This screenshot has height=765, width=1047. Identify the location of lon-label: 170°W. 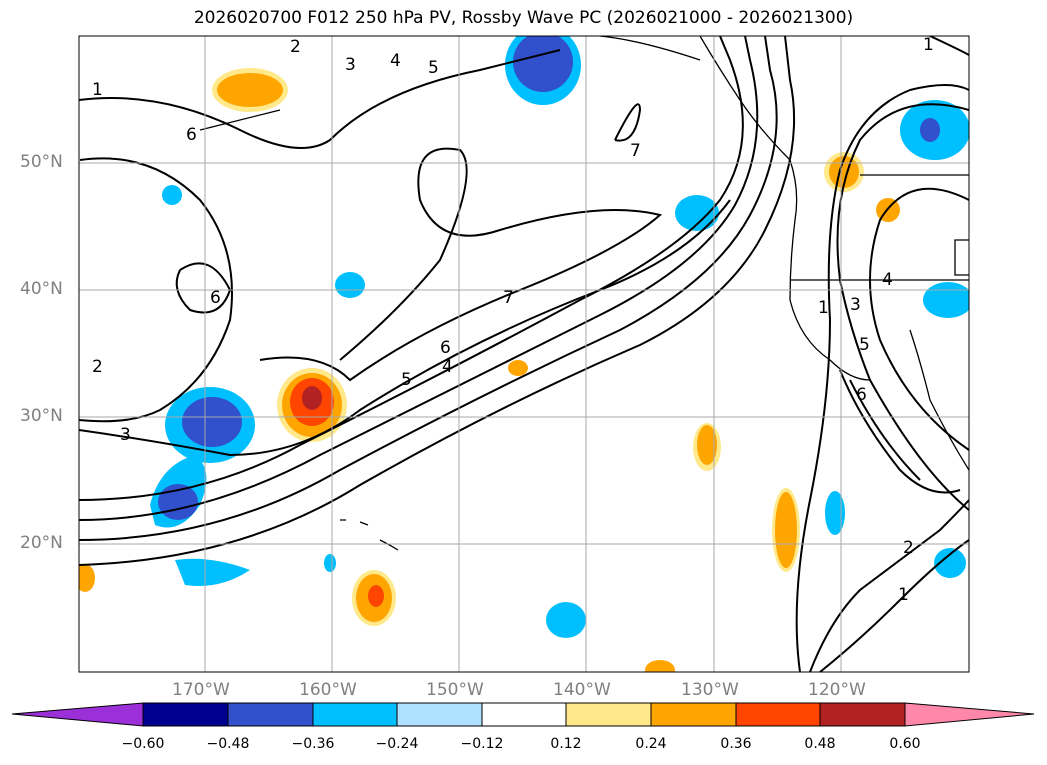
(201, 690).